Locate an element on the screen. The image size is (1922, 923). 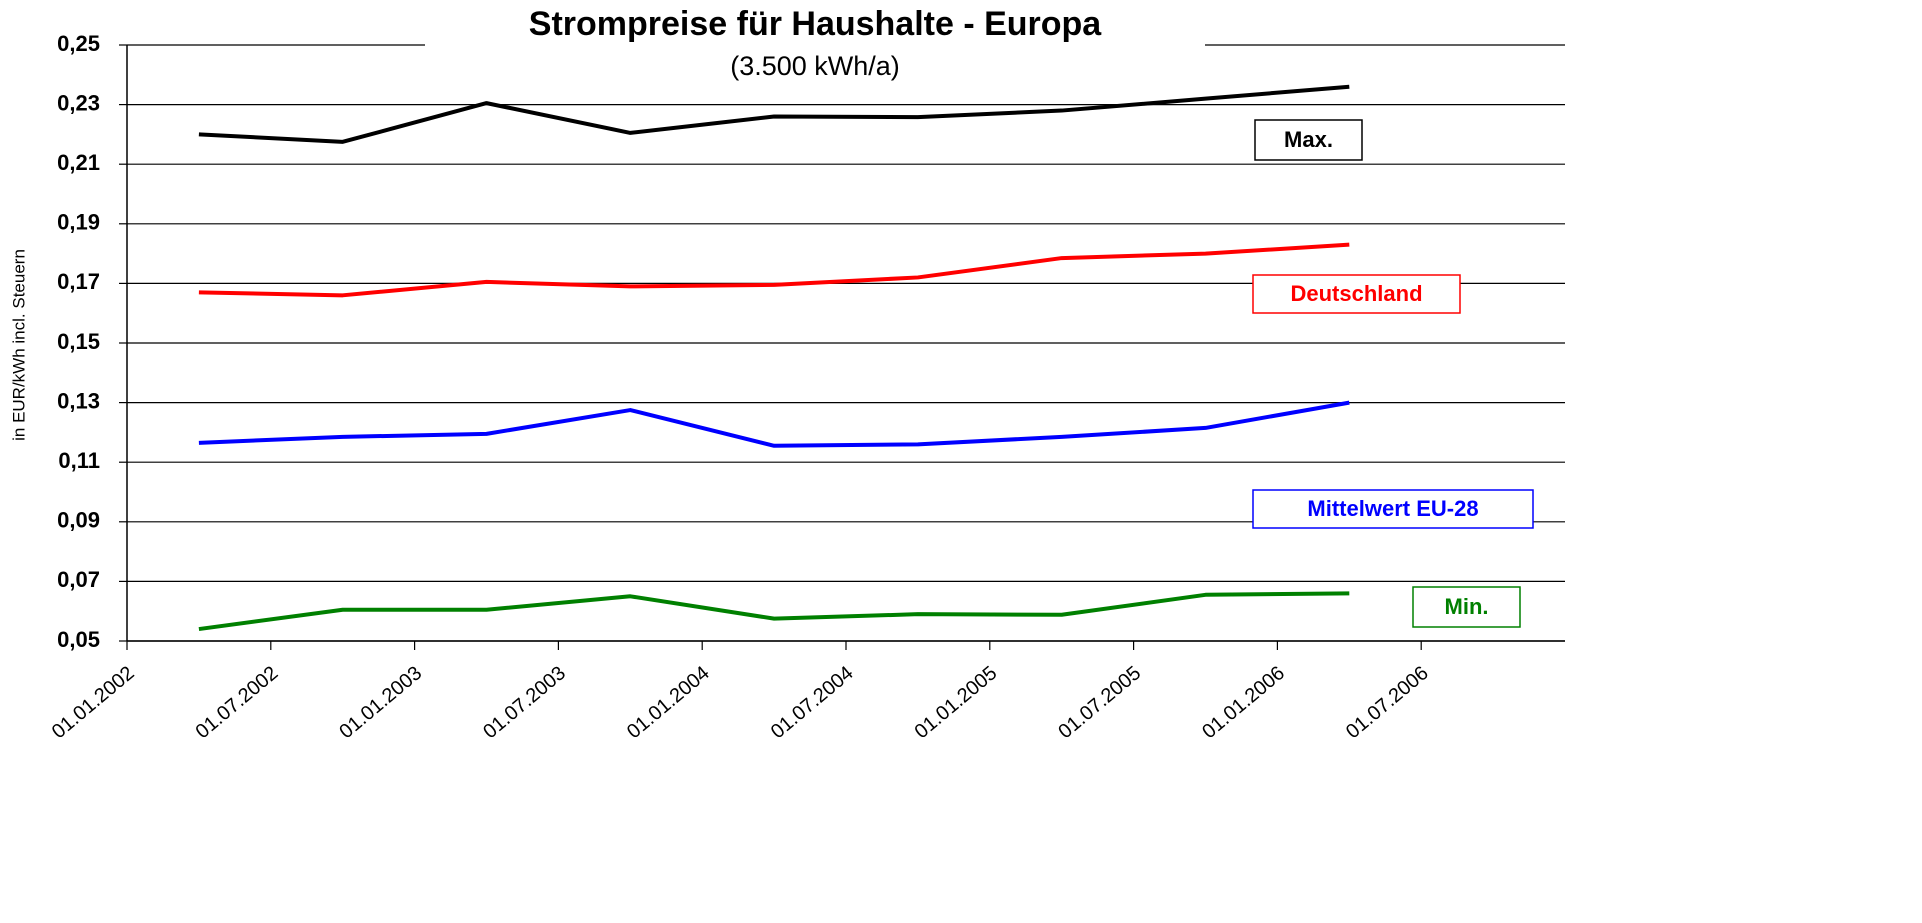
x-tick-label: 01.01.2005 is located at coordinates (956, 702).